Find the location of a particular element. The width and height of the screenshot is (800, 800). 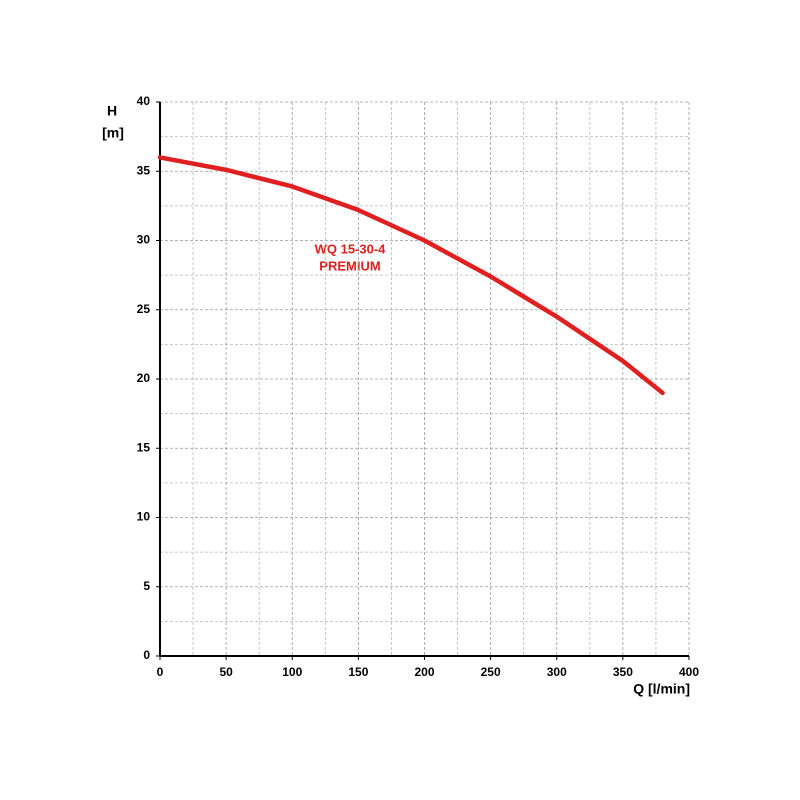

x-tick-label: 0 is located at coordinates (160, 672).